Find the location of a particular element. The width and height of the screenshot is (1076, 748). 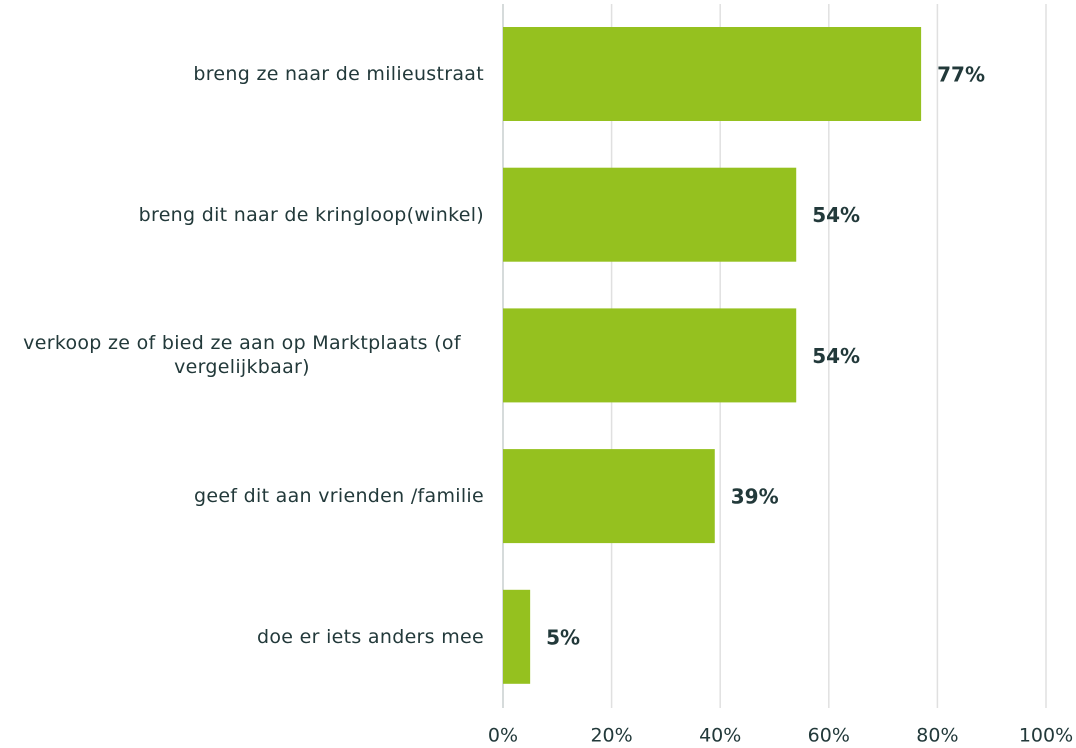

category-label-box: breng ze naar de milieustraat is located at coordinates (242, 74).